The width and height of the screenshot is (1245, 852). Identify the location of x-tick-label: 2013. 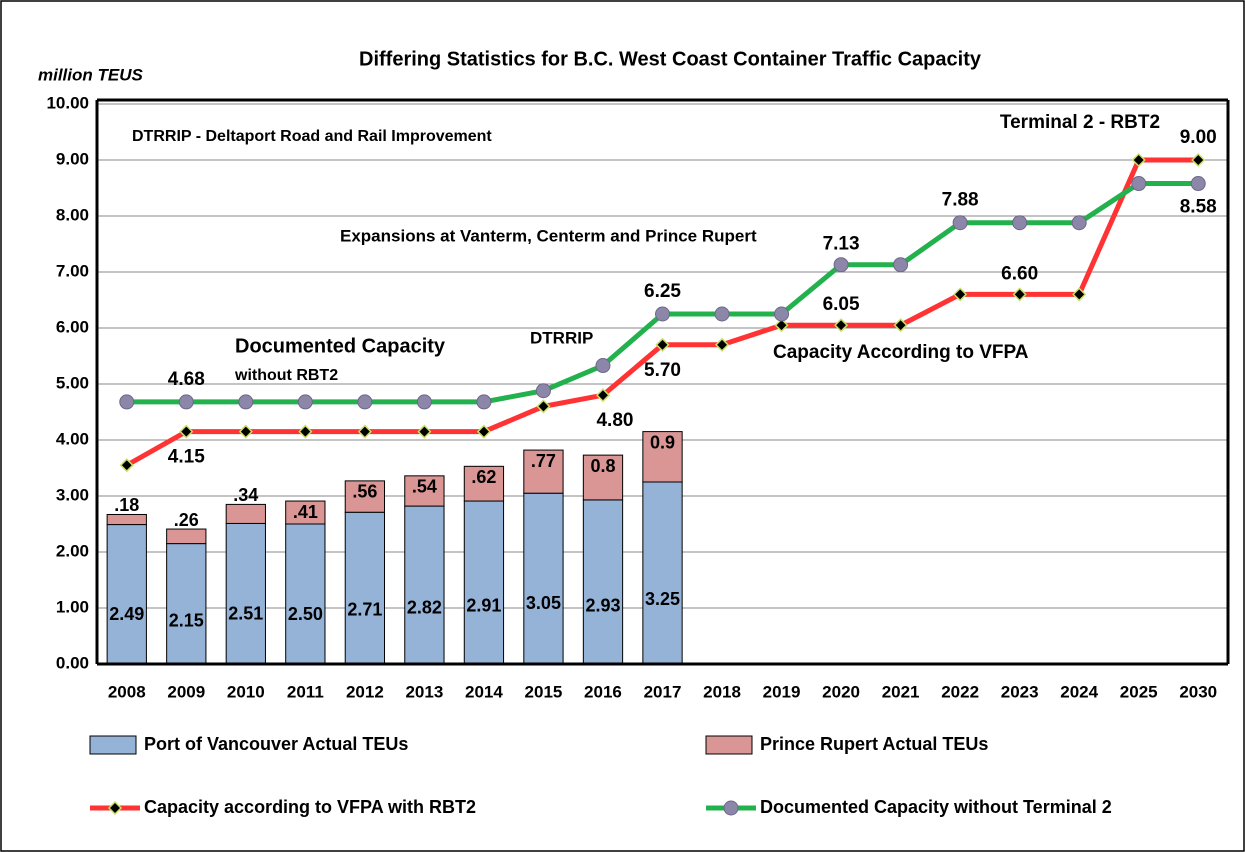
(424, 691).